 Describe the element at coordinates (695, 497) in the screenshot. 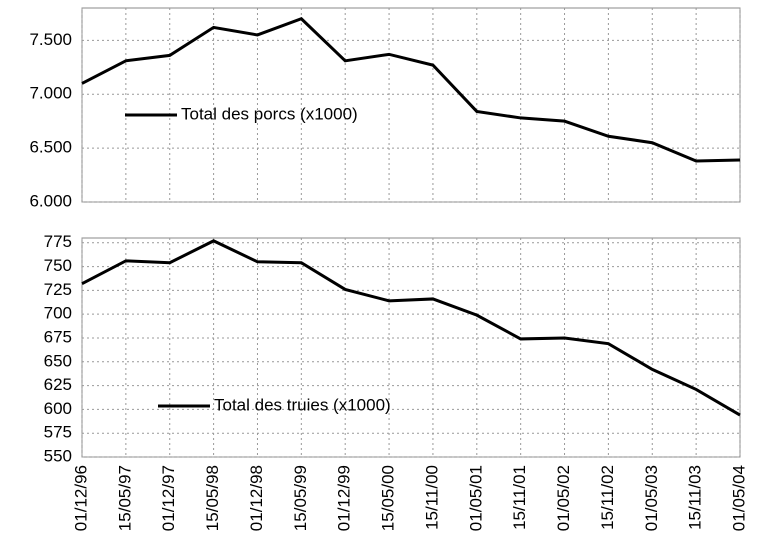

I see `x-tick-label: 15/11/03` at that location.